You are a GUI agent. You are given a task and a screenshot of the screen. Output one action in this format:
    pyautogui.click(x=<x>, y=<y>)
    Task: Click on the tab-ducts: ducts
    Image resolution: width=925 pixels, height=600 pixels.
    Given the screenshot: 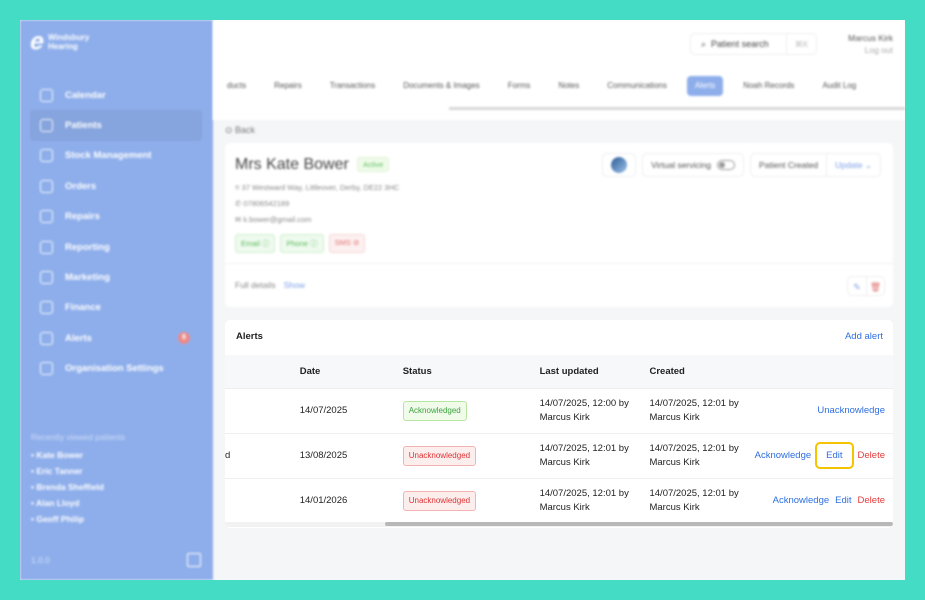 What is the action you would take?
    pyautogui.click(x=237, y=85)
    